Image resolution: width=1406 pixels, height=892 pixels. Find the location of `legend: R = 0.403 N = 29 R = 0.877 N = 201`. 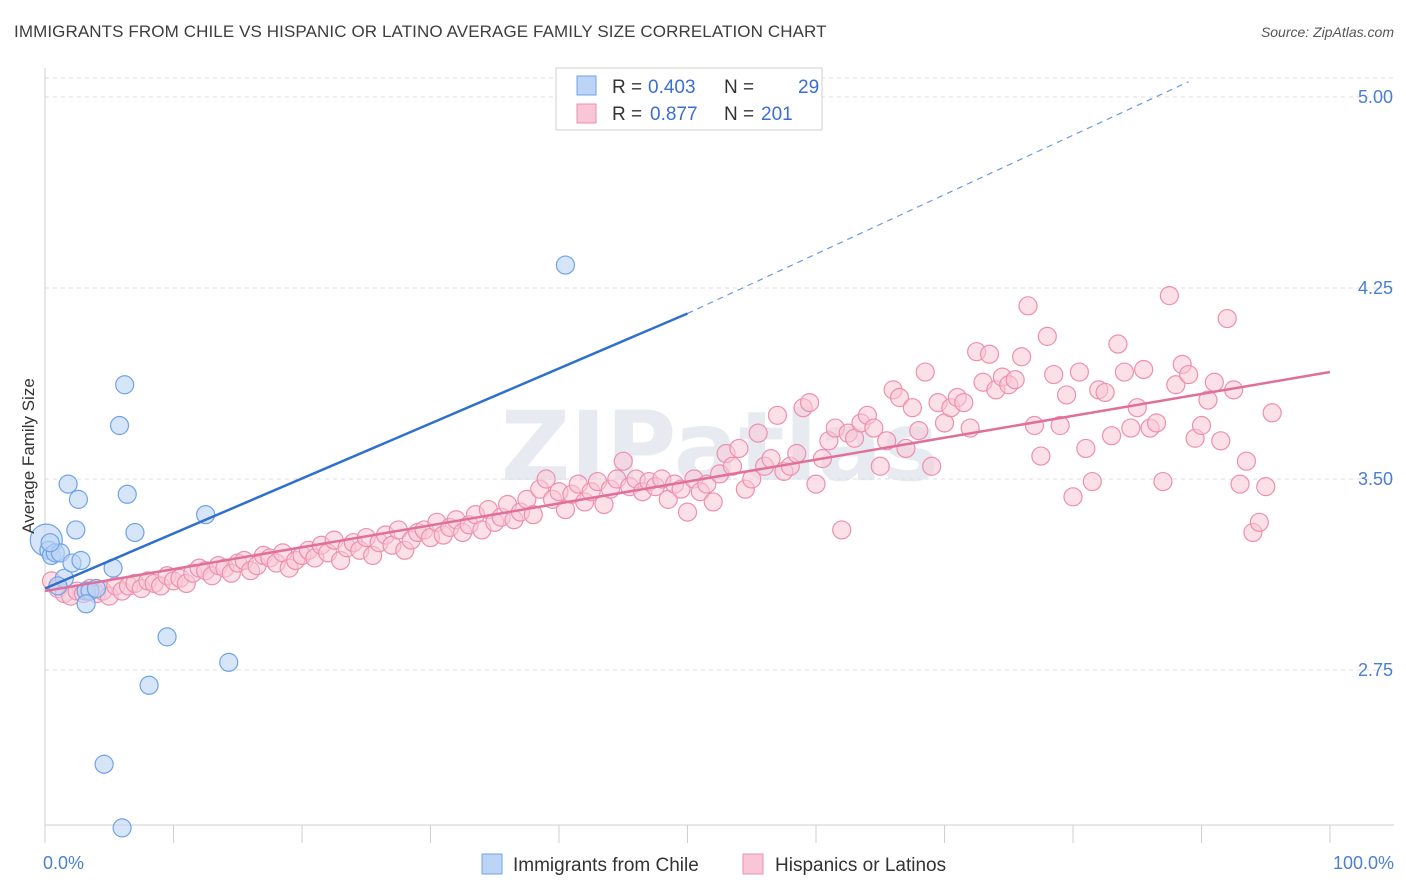

legend: R = 0.403 N = 29 R = 0.877 N = 201 is located at coordinates (689, 99).